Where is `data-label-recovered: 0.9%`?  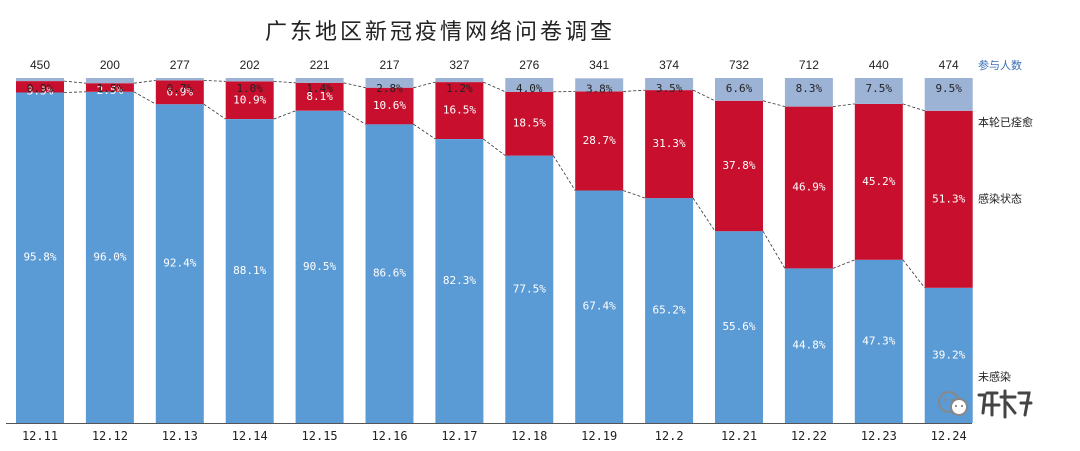
data-label-recovered: 0.9% is located at coordinates (40, 88).